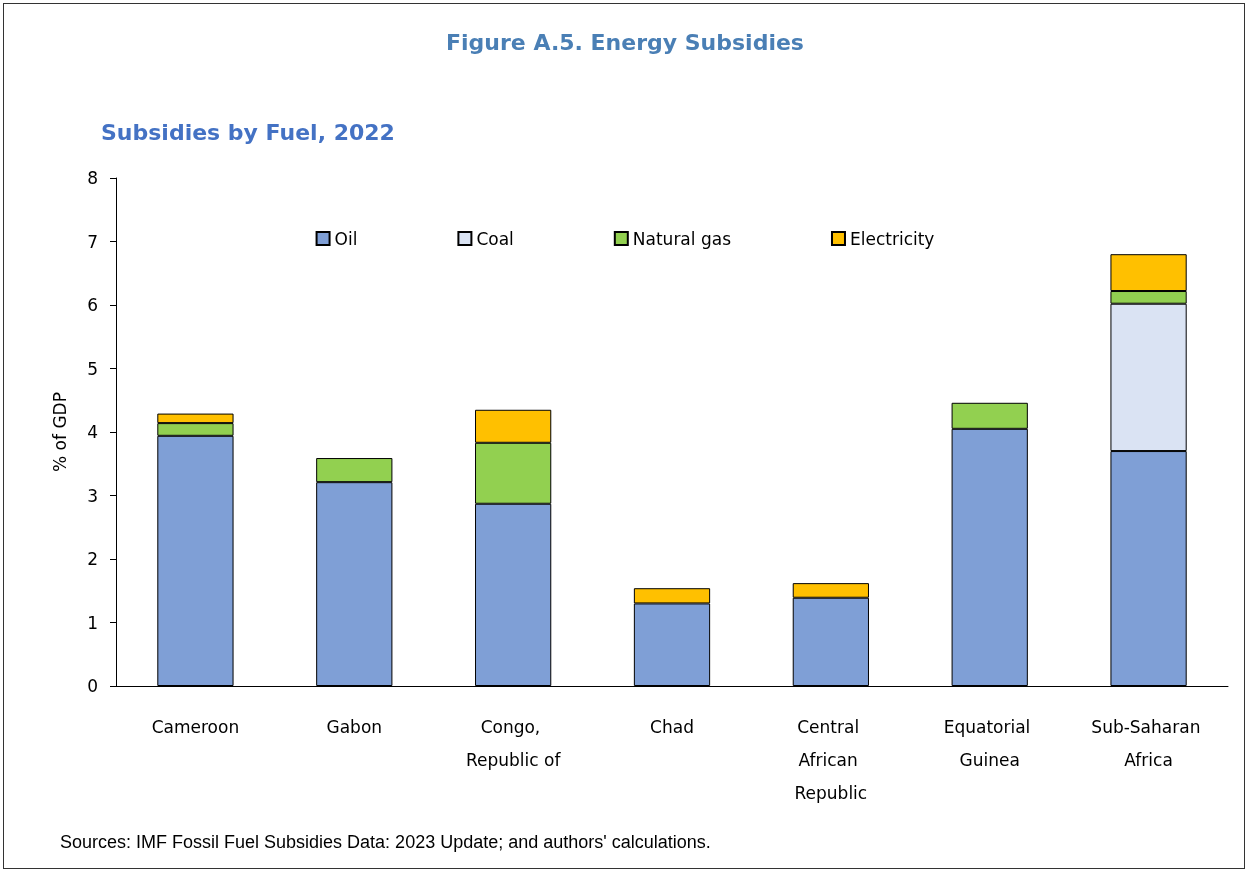  What do you see at coordinates (92, 559) in the screenshot?
I see `y-tick-label: 2` at bounding box center [92, 559].